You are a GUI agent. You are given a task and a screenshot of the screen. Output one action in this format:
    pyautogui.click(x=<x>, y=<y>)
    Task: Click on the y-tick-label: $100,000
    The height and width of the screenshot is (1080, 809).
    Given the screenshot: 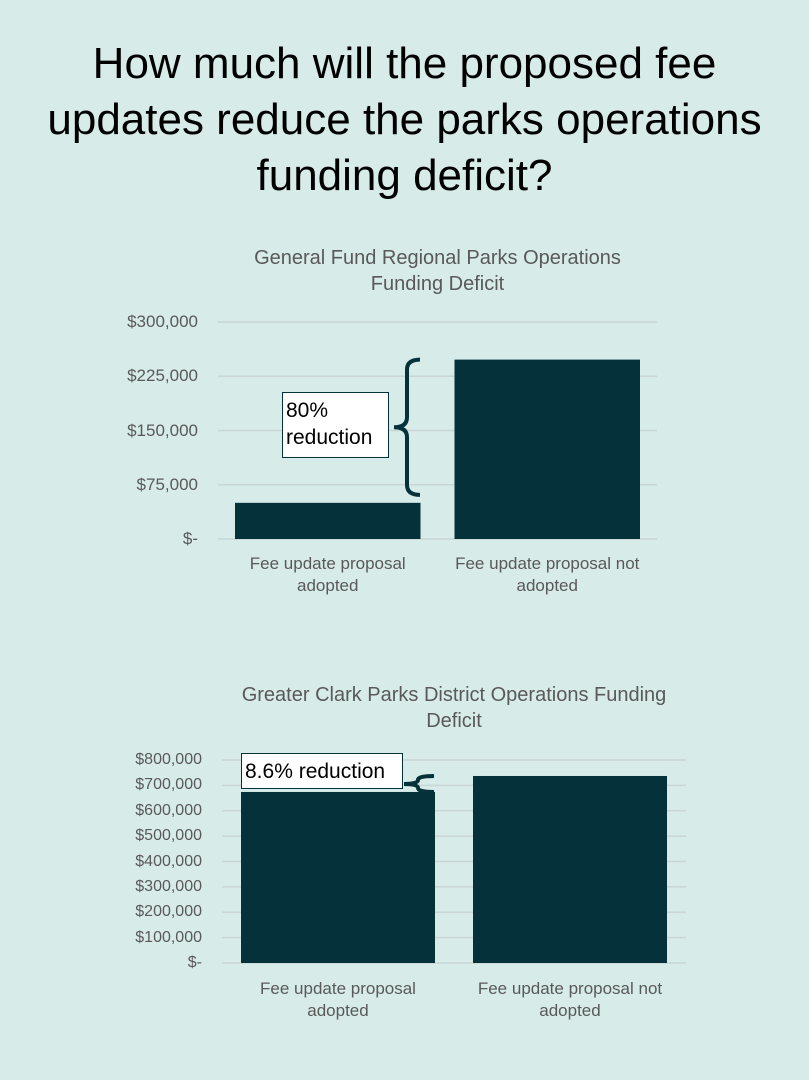 What is the action you would take?
    pyautogui.click(x=168, y=937)
    